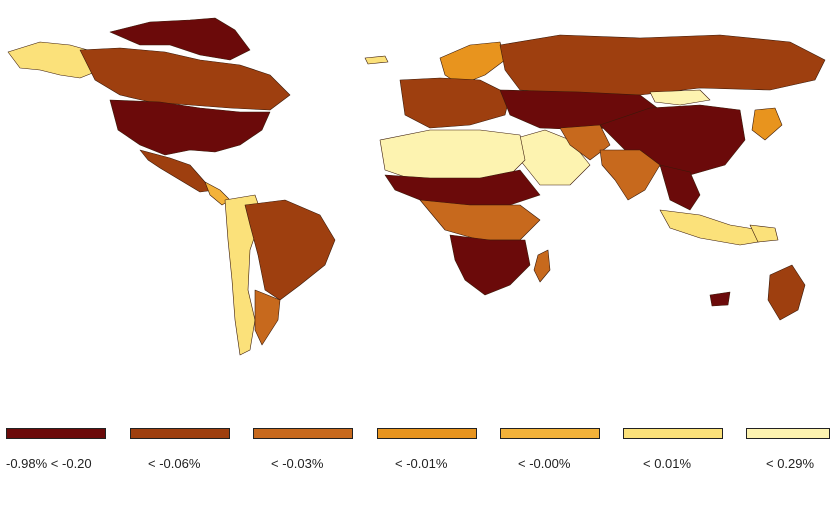 This screenshot has height=510, width=830. Describe the element at coordinates (544, 463) in the screenshot. I see `legend-label-5: < -0.00%` at that location.